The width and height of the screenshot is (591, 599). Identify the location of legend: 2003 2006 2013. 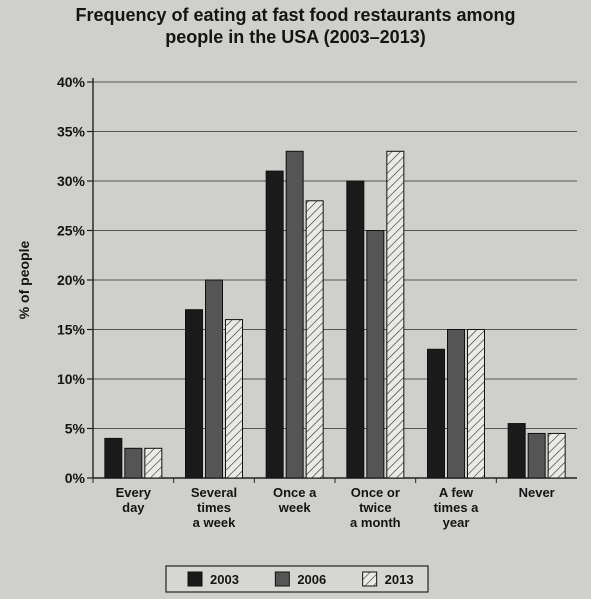
(297, 579).